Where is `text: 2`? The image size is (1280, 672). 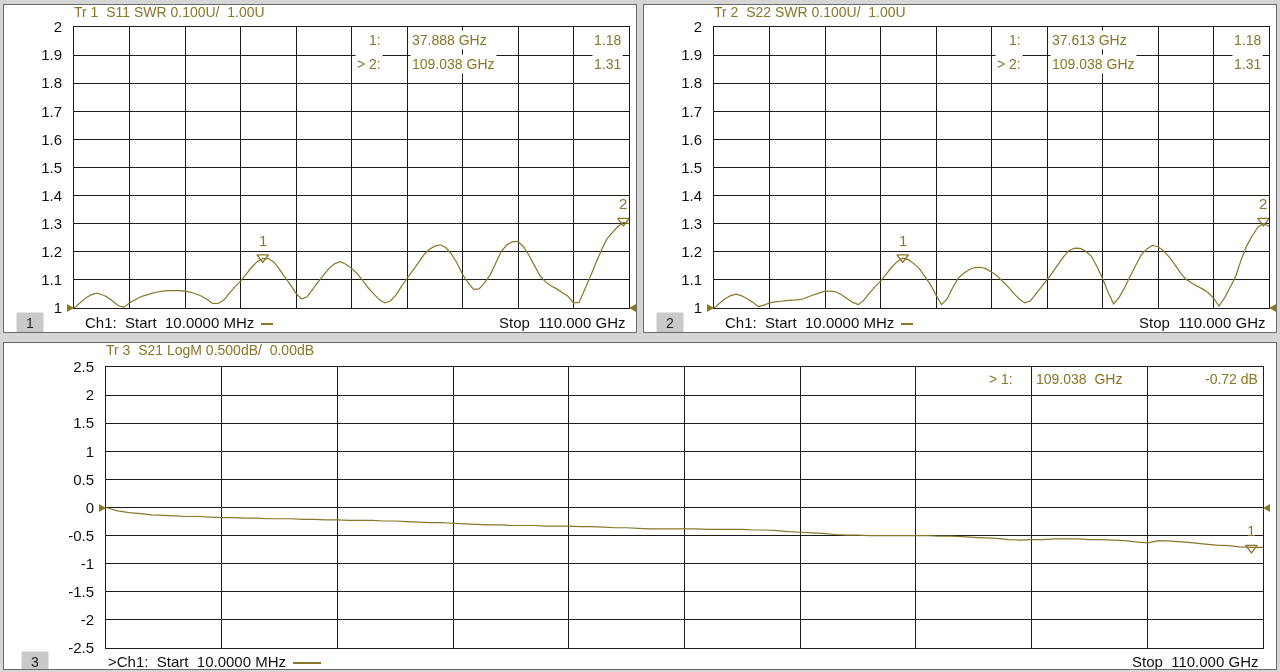 text: 2 is located at coordinates (670, 322).